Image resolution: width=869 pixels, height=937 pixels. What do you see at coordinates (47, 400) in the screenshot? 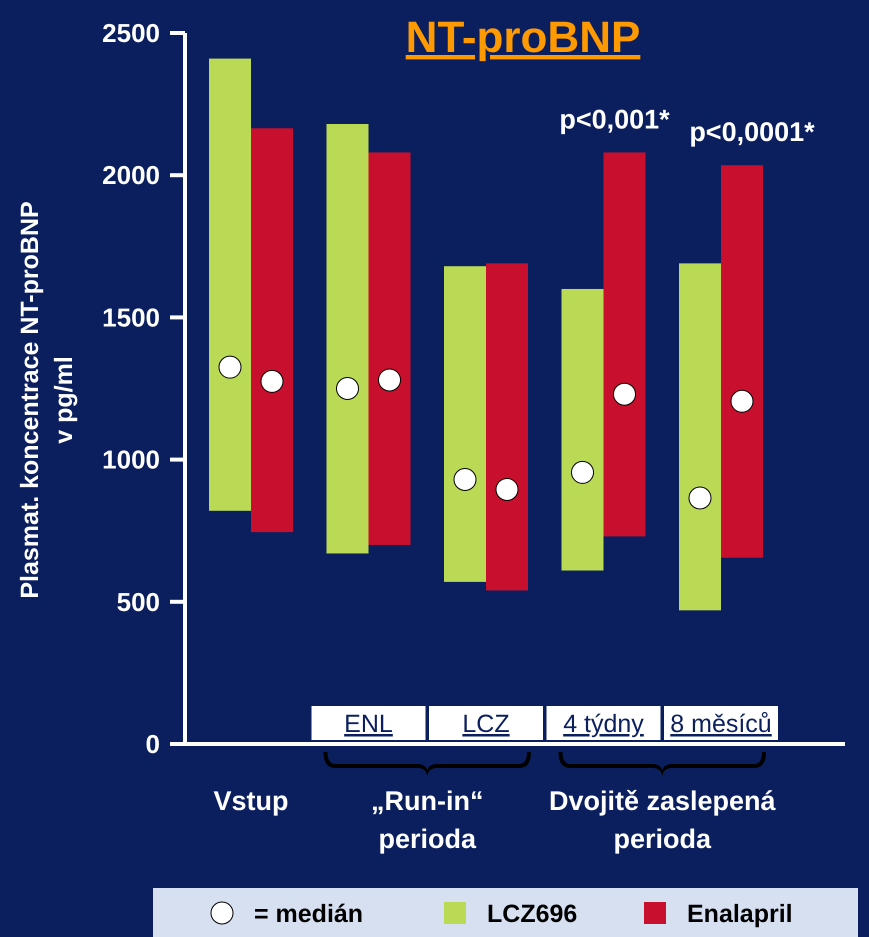
I see `y-axis-title: Plasmat. koncentrace NT-proBNP v pg/ml` at bounding box center [47, 400].